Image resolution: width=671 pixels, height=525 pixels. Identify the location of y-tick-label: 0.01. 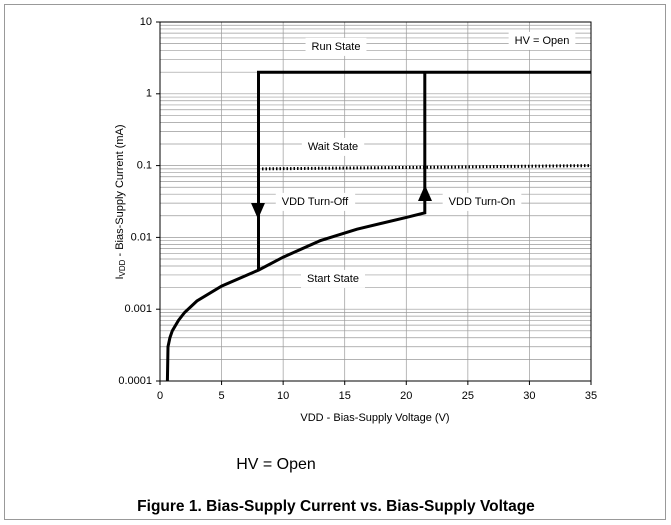
(141, 237).